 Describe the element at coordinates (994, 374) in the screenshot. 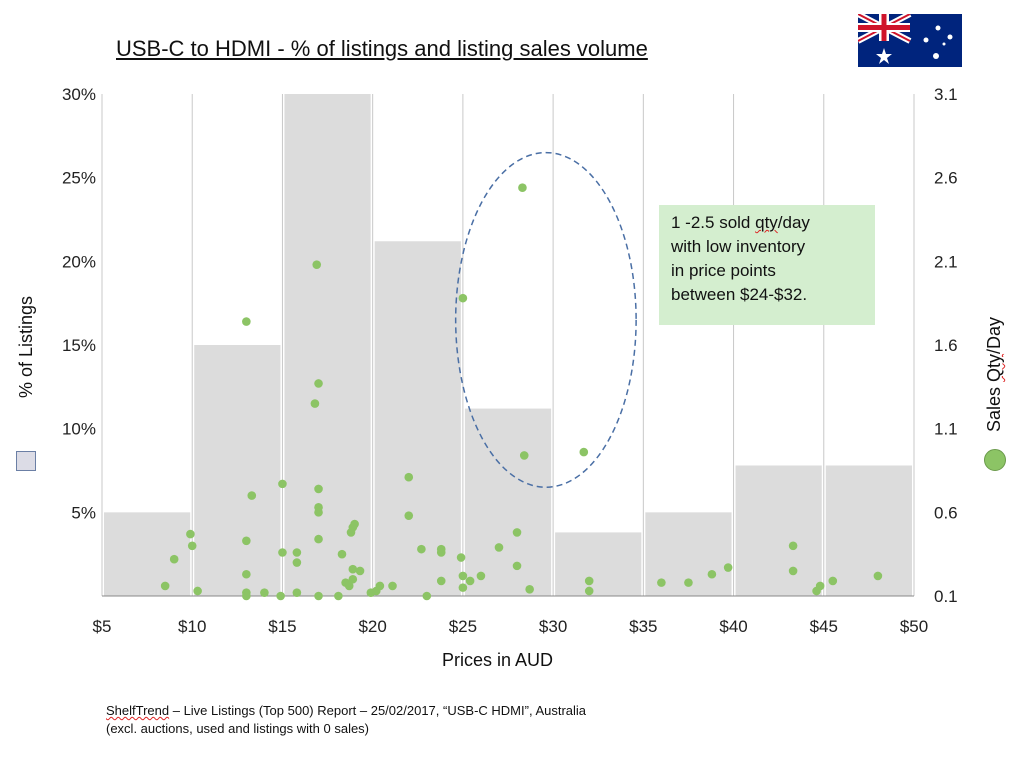

I see `y-axis-right-label: Sales Qty/Day` at that location.